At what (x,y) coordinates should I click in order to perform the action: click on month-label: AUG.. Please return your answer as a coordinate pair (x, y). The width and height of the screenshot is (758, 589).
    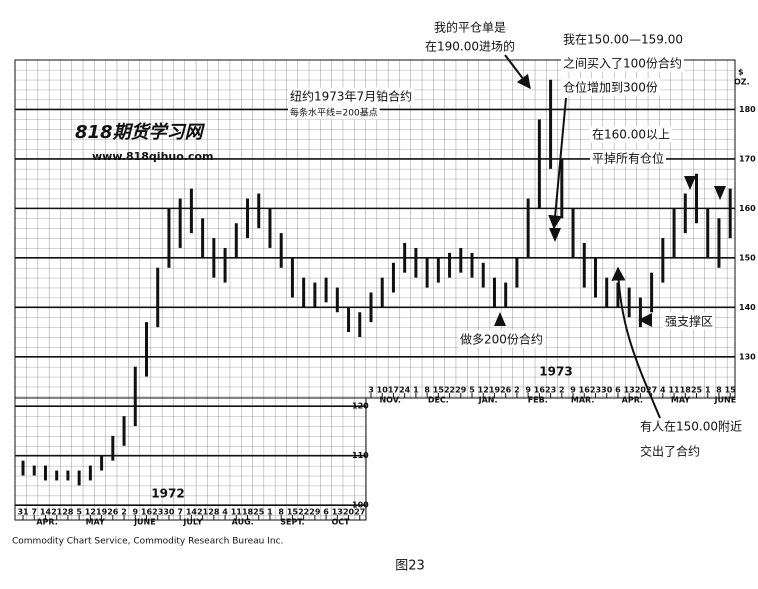
    Looking at the image, I should click on (243, 522).